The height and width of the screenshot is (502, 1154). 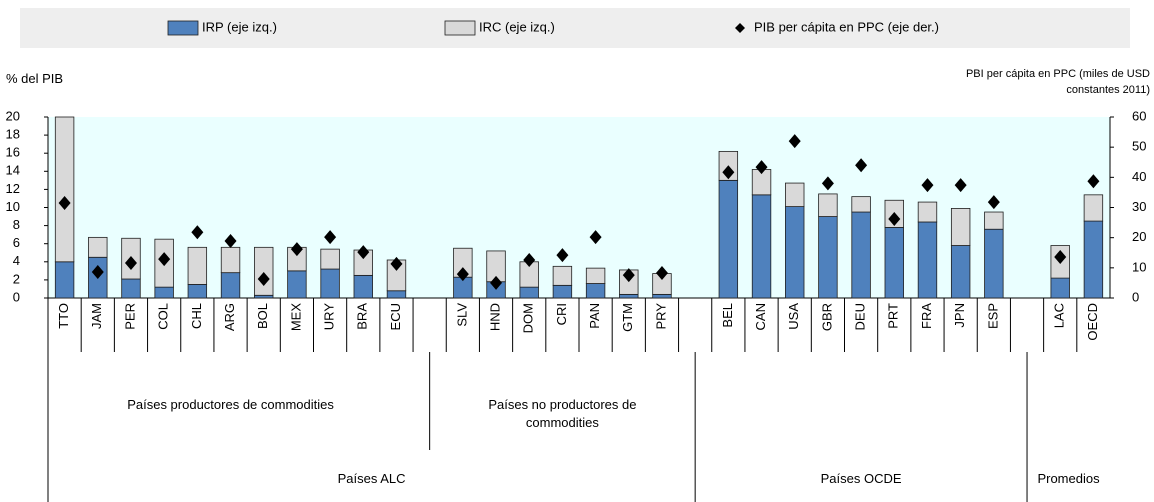 I want to click on legend-label: IRC (eje izq.), so click(x=517, y=26).